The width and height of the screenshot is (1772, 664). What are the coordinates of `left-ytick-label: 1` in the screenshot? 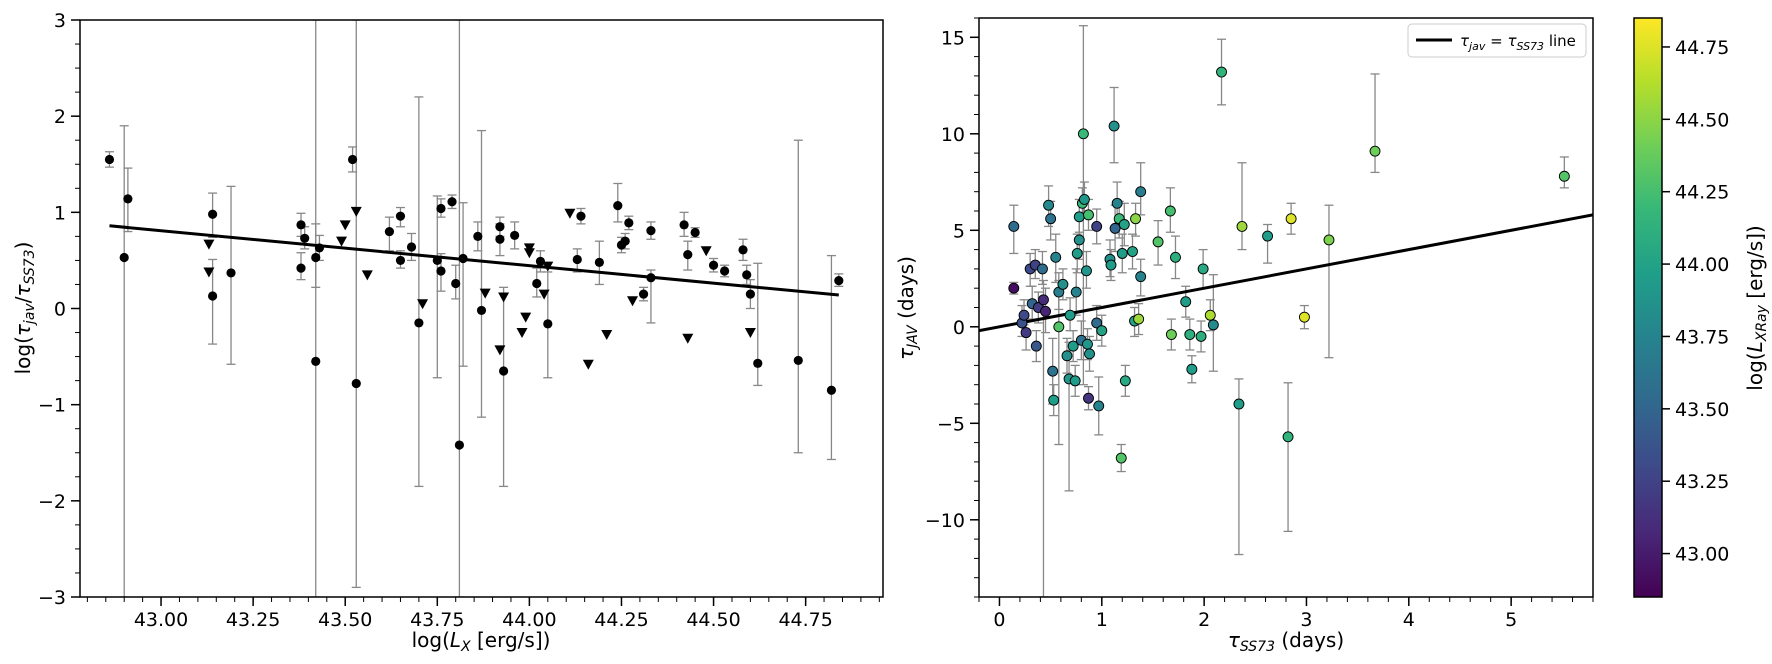 It's located at (60, 213).